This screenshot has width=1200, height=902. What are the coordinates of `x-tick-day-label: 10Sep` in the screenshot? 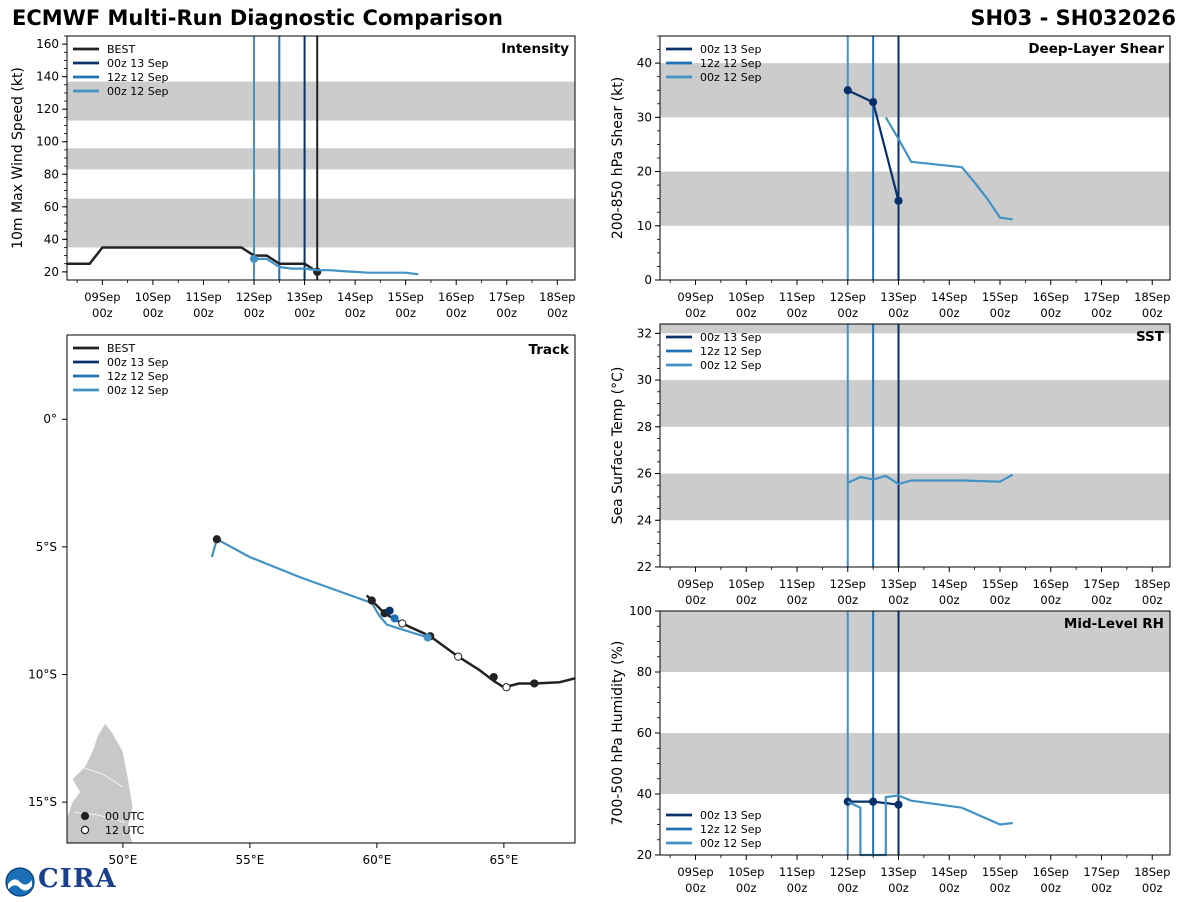 It's located at (746, 297).